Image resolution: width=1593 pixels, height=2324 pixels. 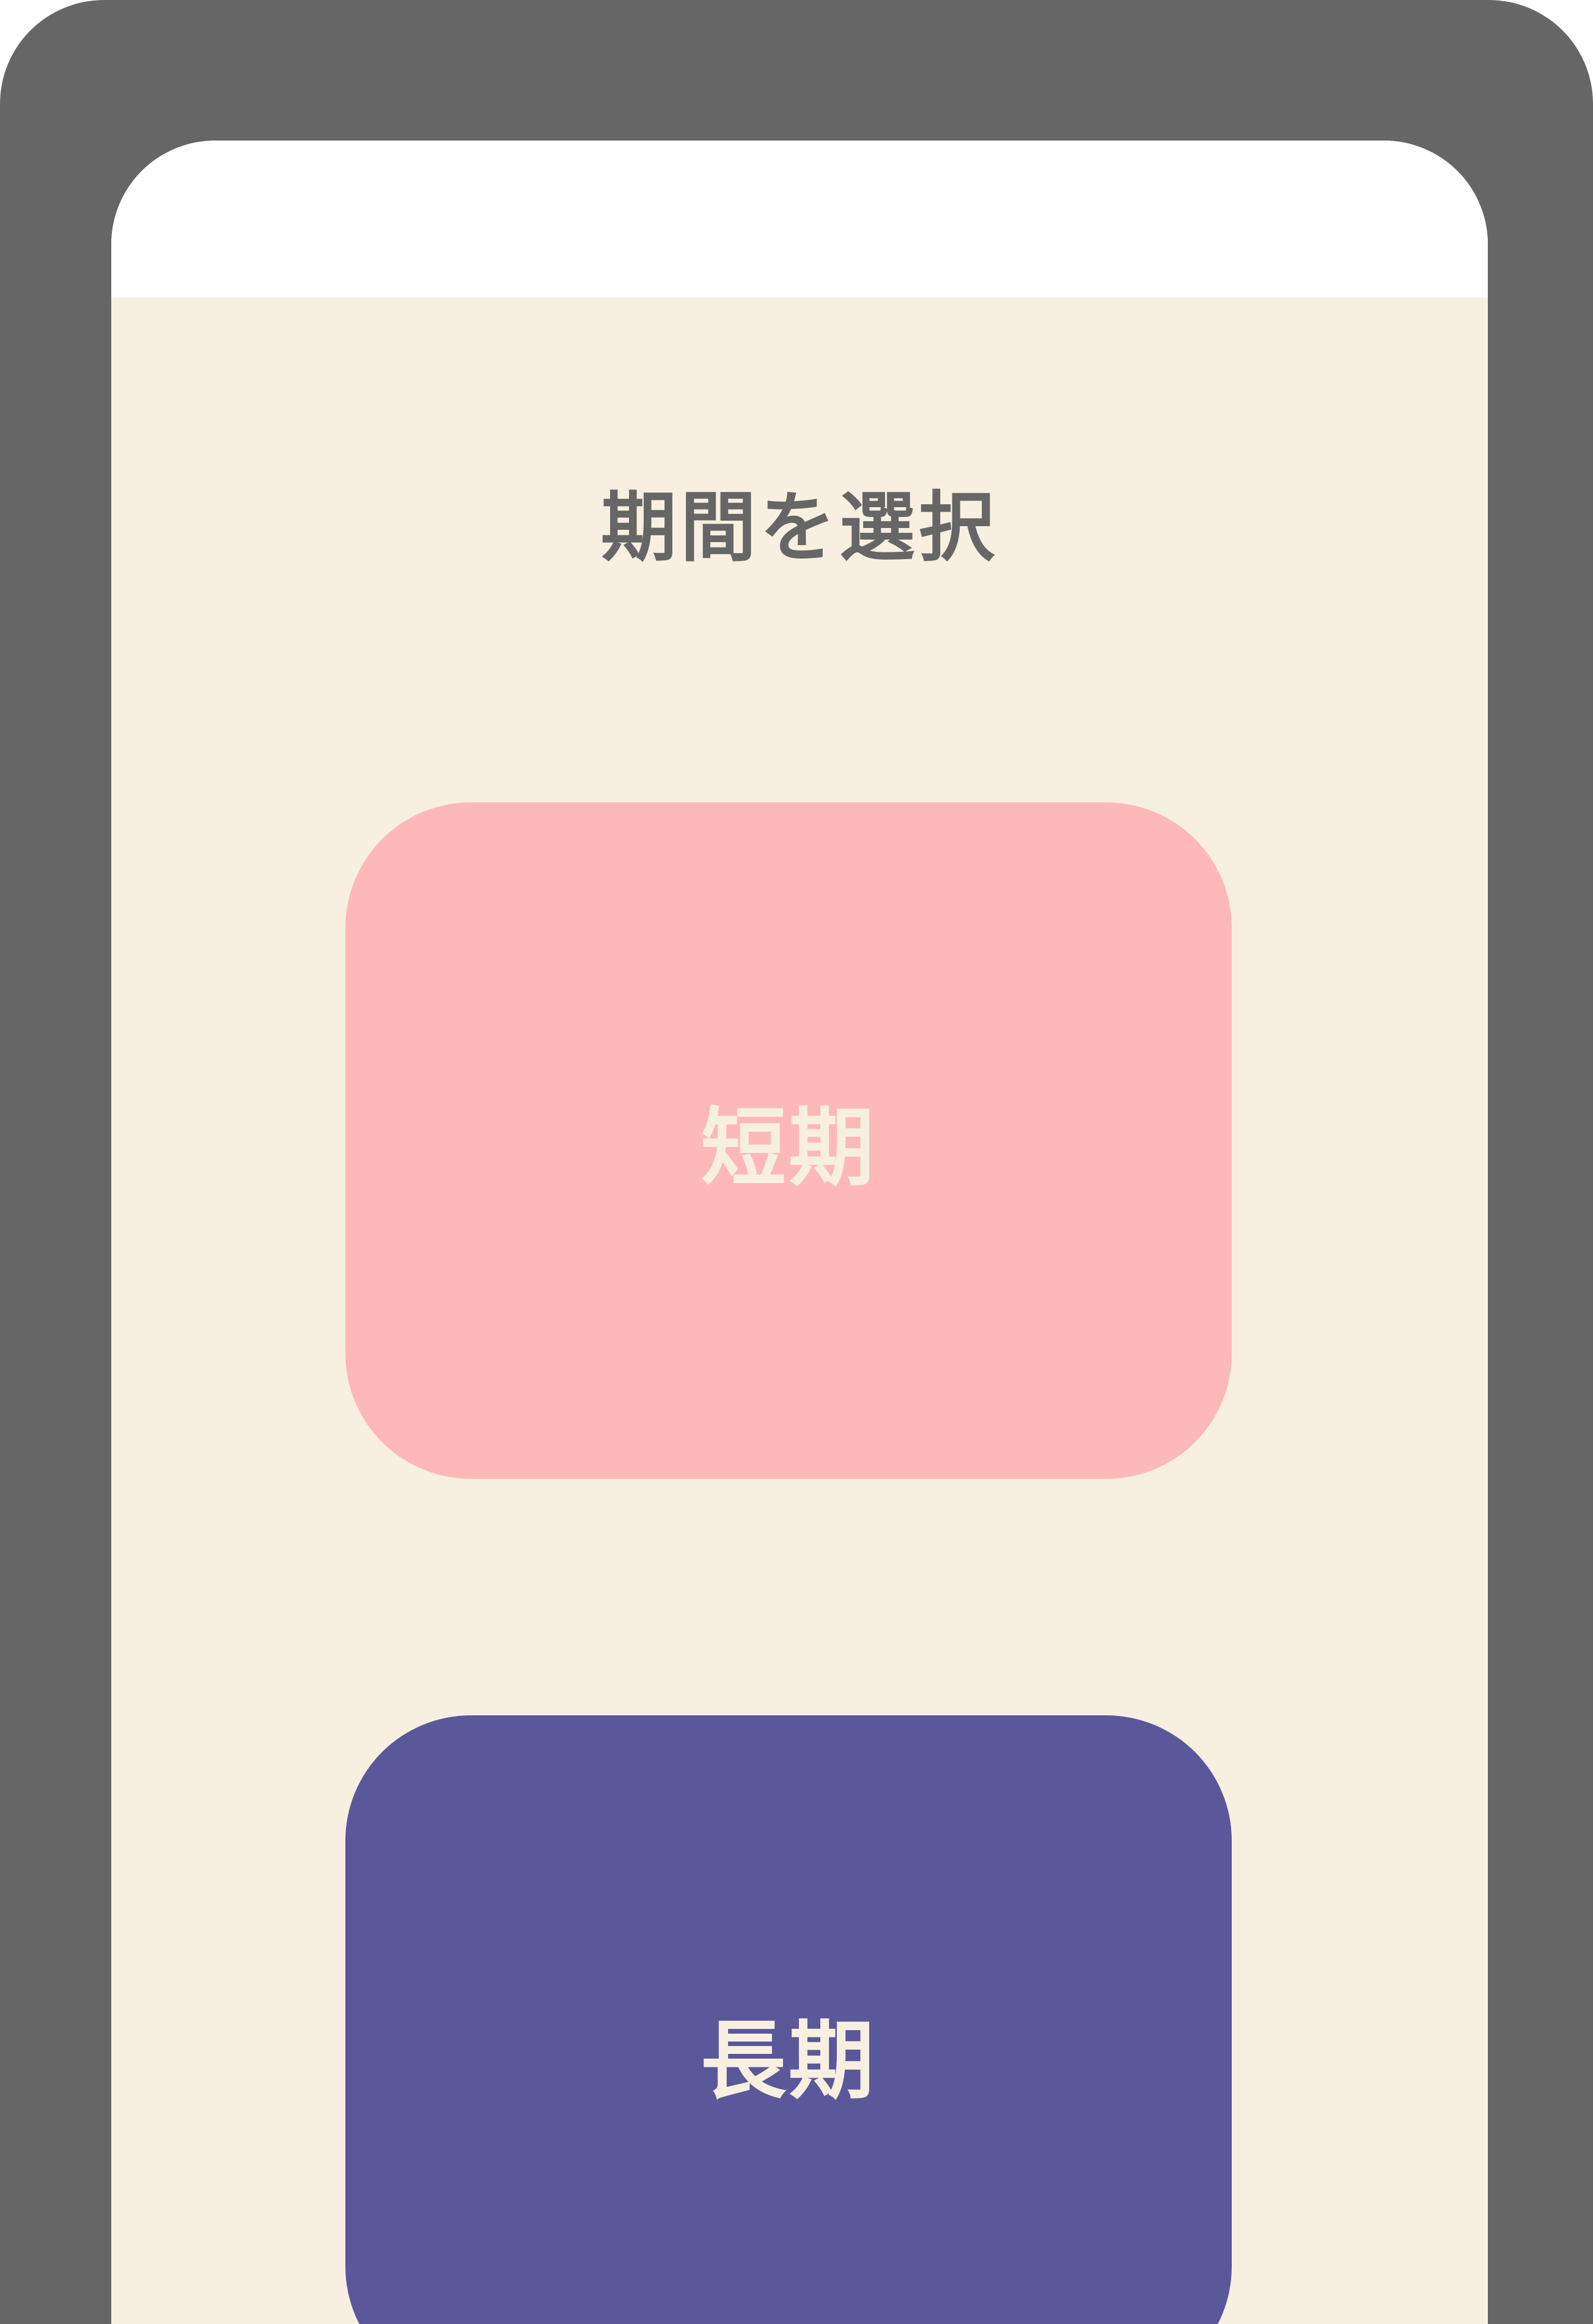 I want to click on long-term-button: 長期, so click(x=788, y=2019).